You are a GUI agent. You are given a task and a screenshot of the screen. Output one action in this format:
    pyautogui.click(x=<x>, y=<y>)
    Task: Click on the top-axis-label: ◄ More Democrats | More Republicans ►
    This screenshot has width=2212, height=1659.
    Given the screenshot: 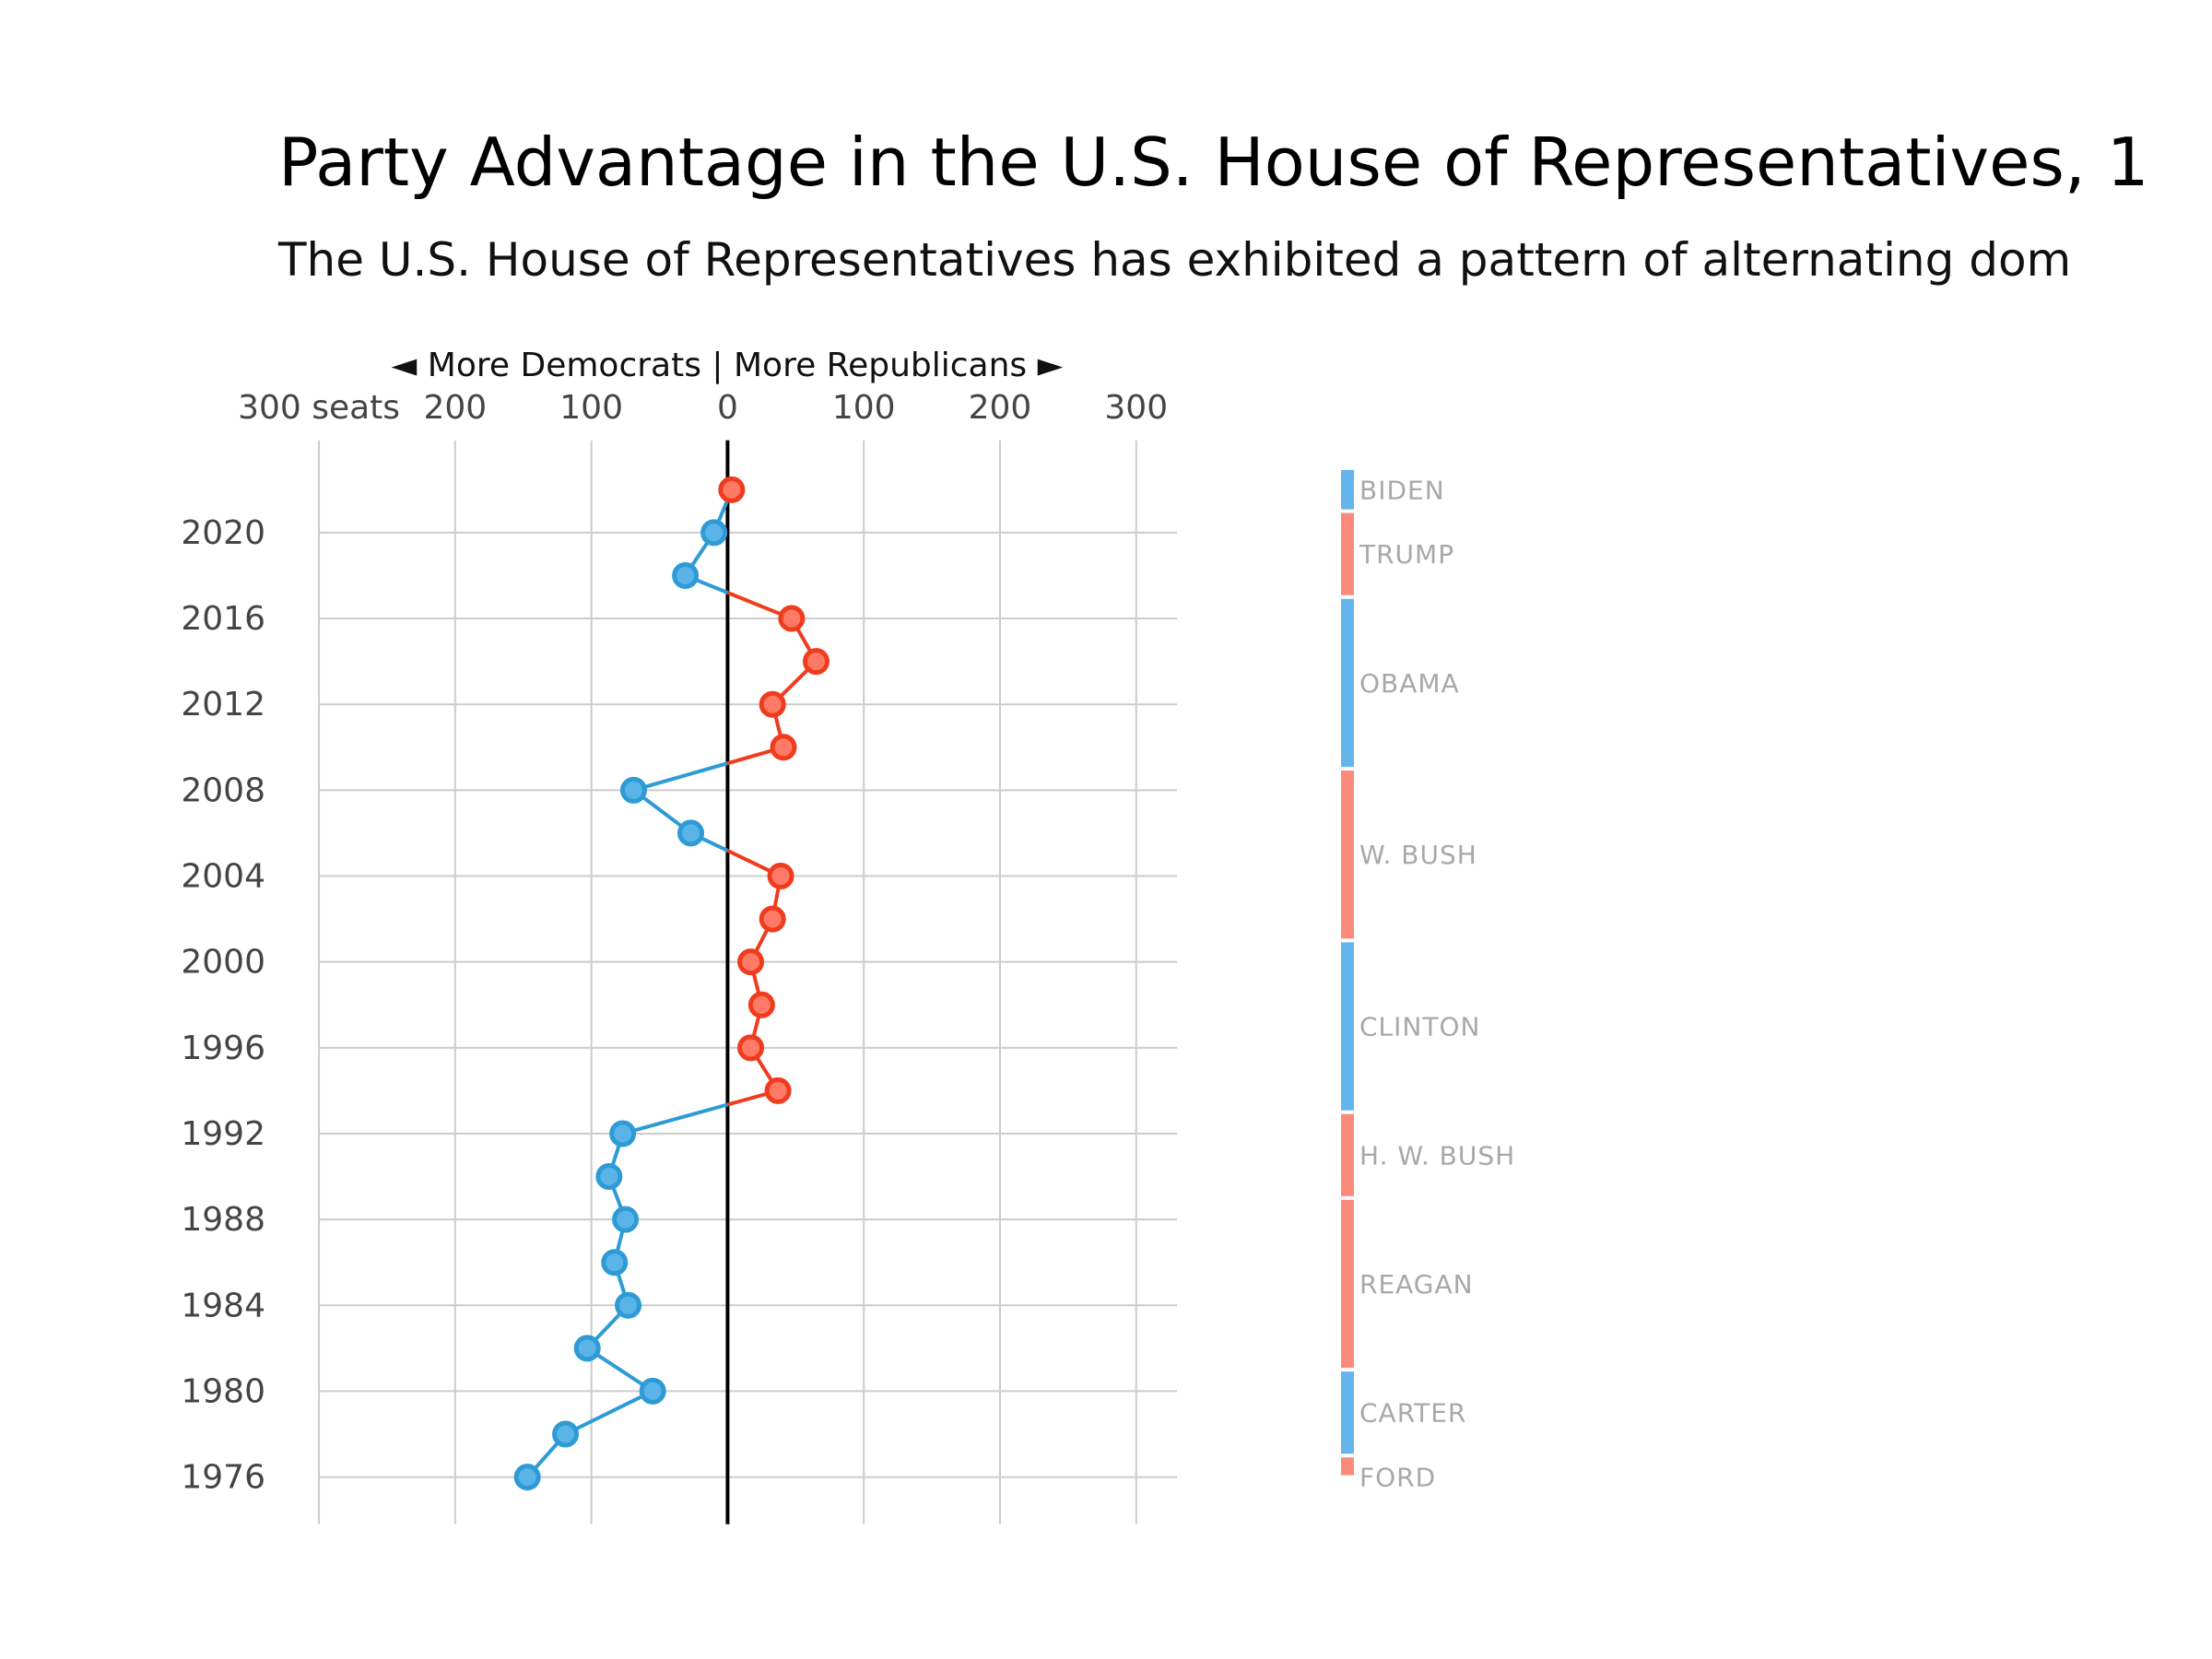 What is the action you would take?
    pyautogui.click(x=728, y=365)
    